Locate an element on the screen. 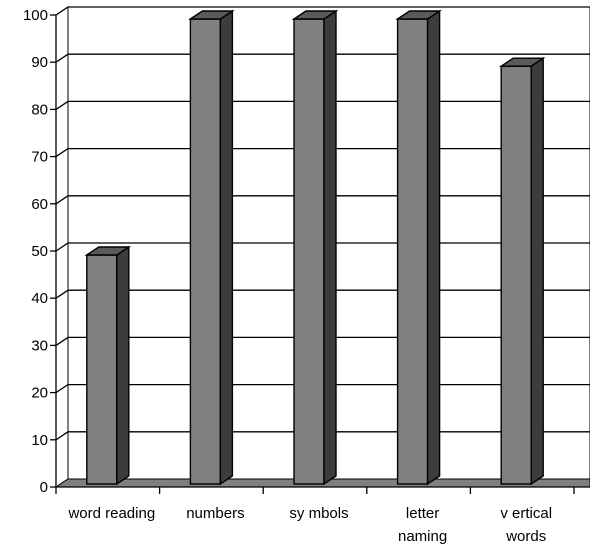  y-tick-label: 0 is located at coordinates (44, 487).